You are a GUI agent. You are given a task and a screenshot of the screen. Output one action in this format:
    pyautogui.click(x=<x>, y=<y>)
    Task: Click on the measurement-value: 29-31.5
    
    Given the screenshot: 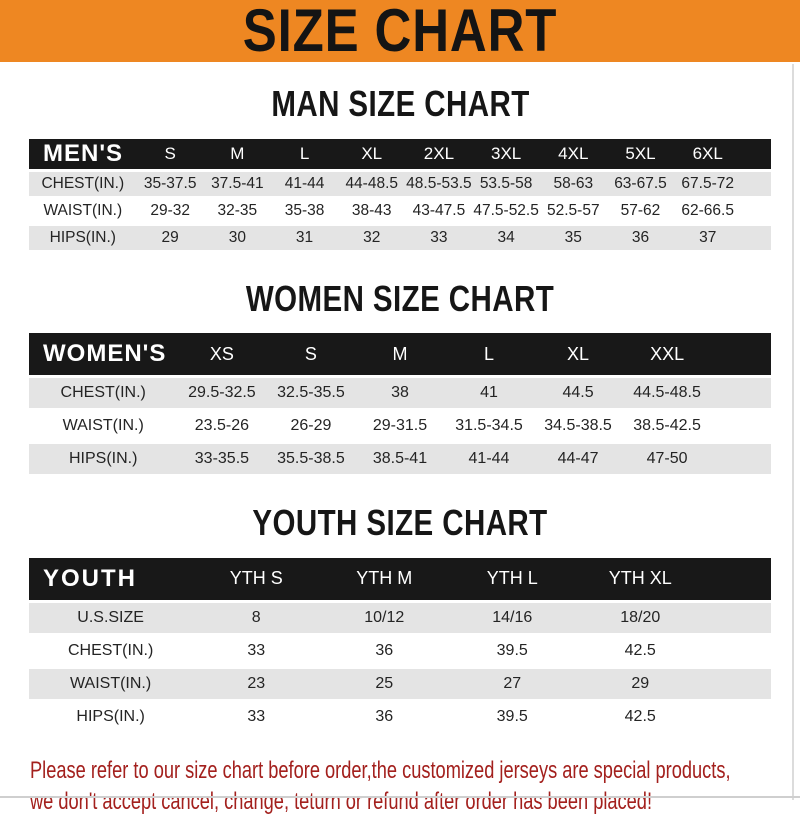 What is the action you would take?
    pyautogui.click(x=400, y=426)
    